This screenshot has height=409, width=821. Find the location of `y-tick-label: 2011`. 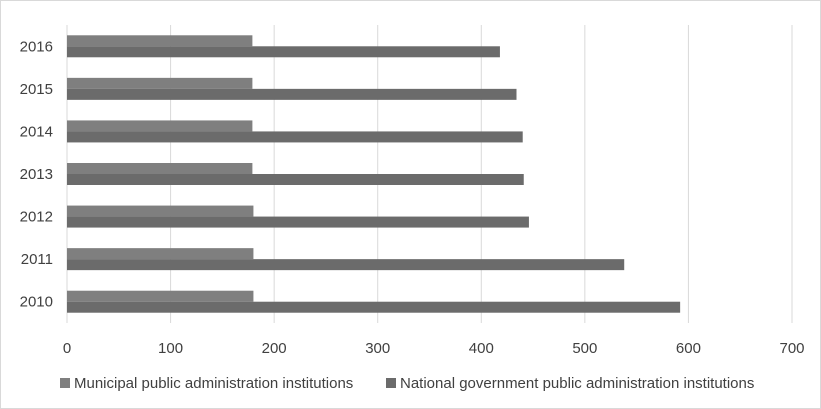

y-tick-label: 2011 is located at coordinates (37, 259).